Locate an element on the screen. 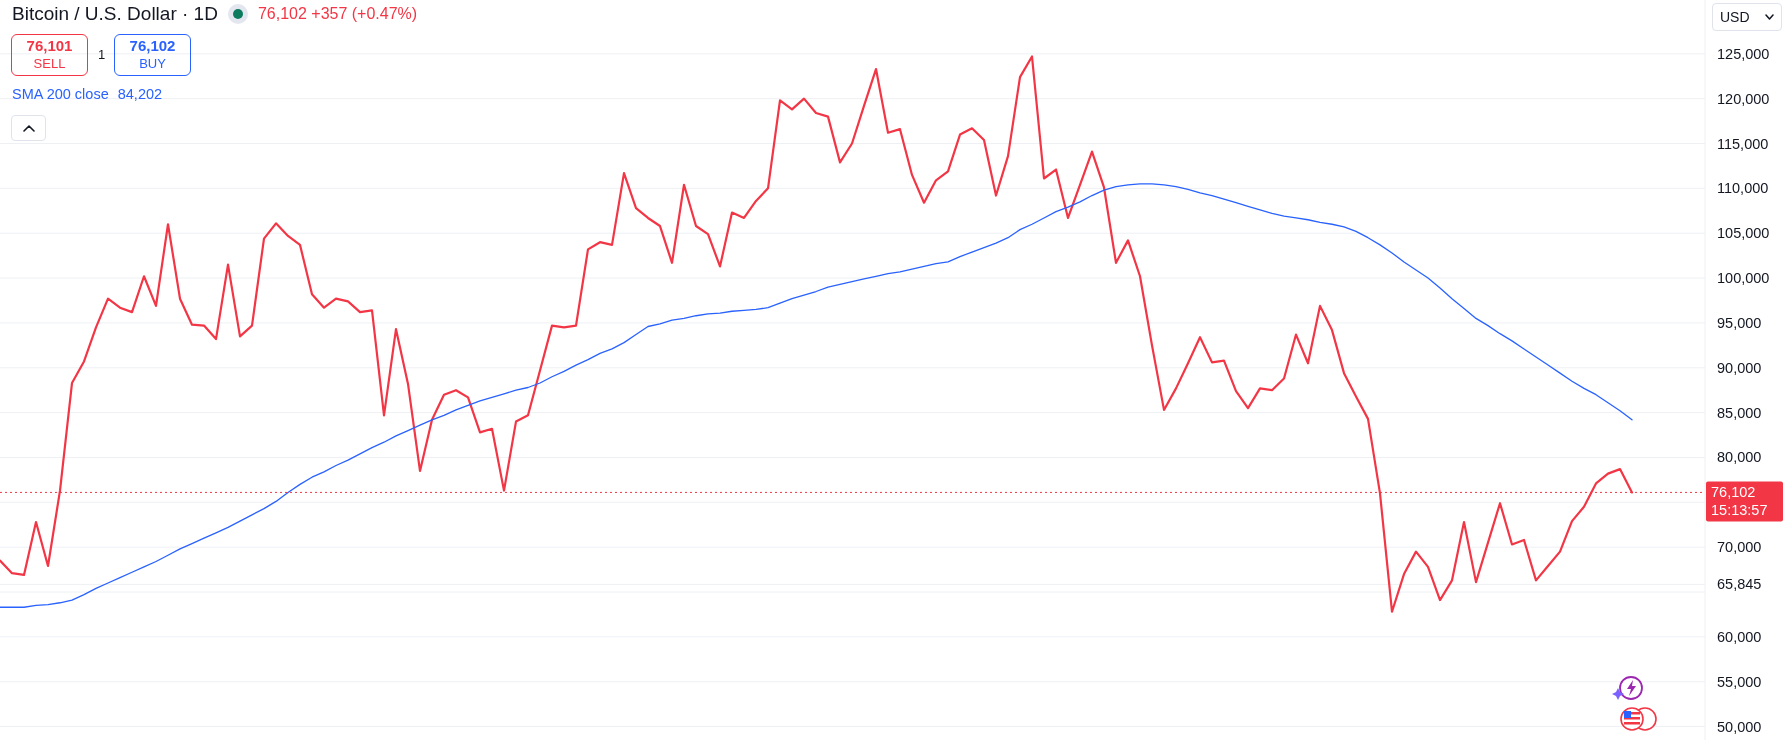 The height and width of the screenshot is (740, 1786). y-tick-label: 125,000 is located at coordinates (1743, 53).